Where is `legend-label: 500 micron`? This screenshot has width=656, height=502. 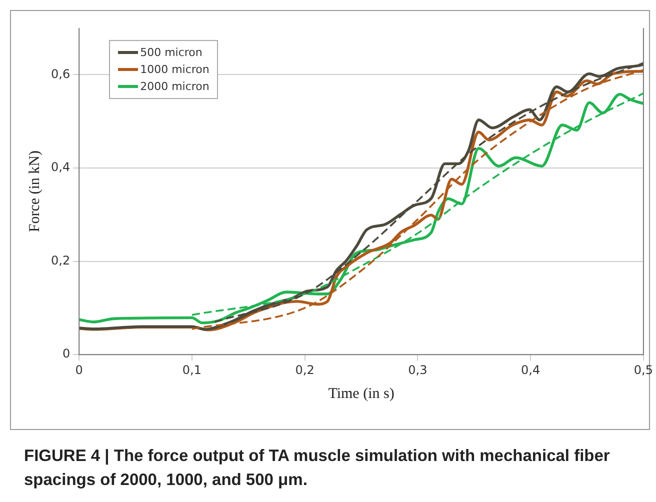 legend-label: 500 micron is located at coordinates (171, 52).